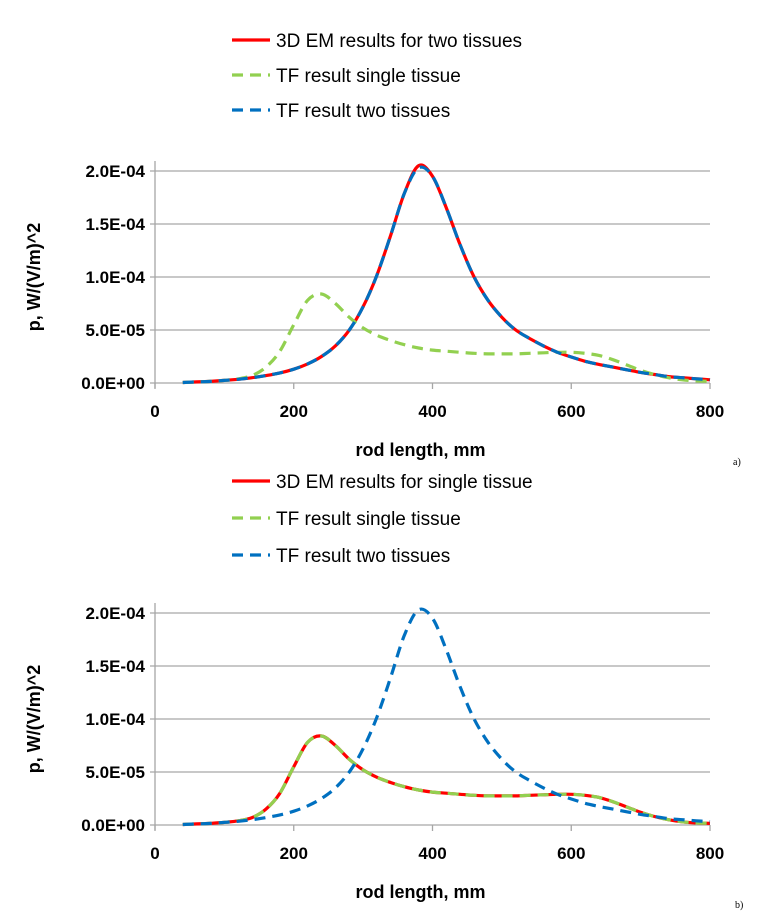 The image size is (761, 923). Describe the element at coordinates (737, 462) in the screenshot. I see `panel-label: a)` at that location.